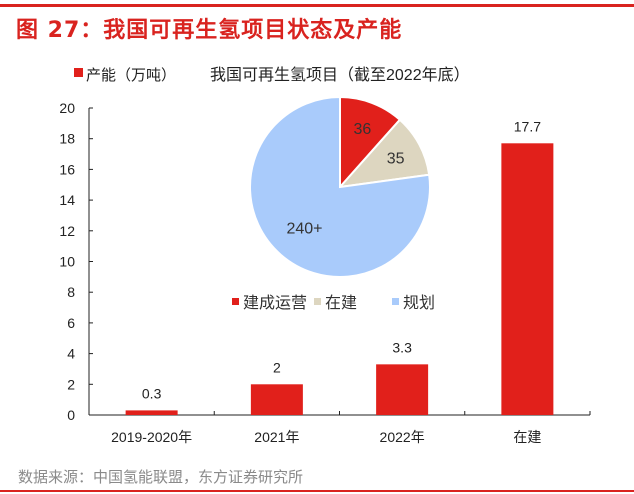  What do you see at coordinates (71, 415) in the screenshot?
I see `y-tick-label: 0` at bounding box center [71, 415].